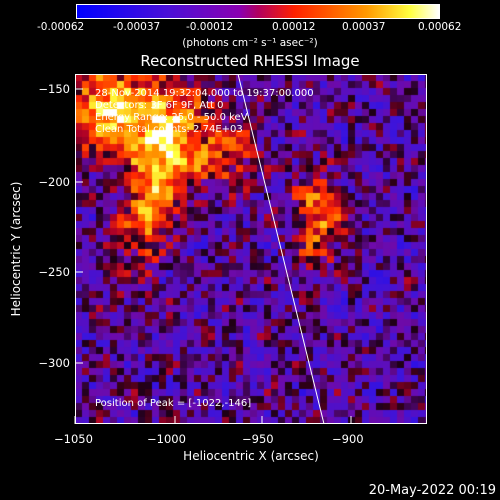 This screenshot has height=500, width=500. What do you see at coordinates (250, 61) in the screenshot?
I see `plot-title: Reconstructed RHESSI Image` at bounding box center [250, 61].